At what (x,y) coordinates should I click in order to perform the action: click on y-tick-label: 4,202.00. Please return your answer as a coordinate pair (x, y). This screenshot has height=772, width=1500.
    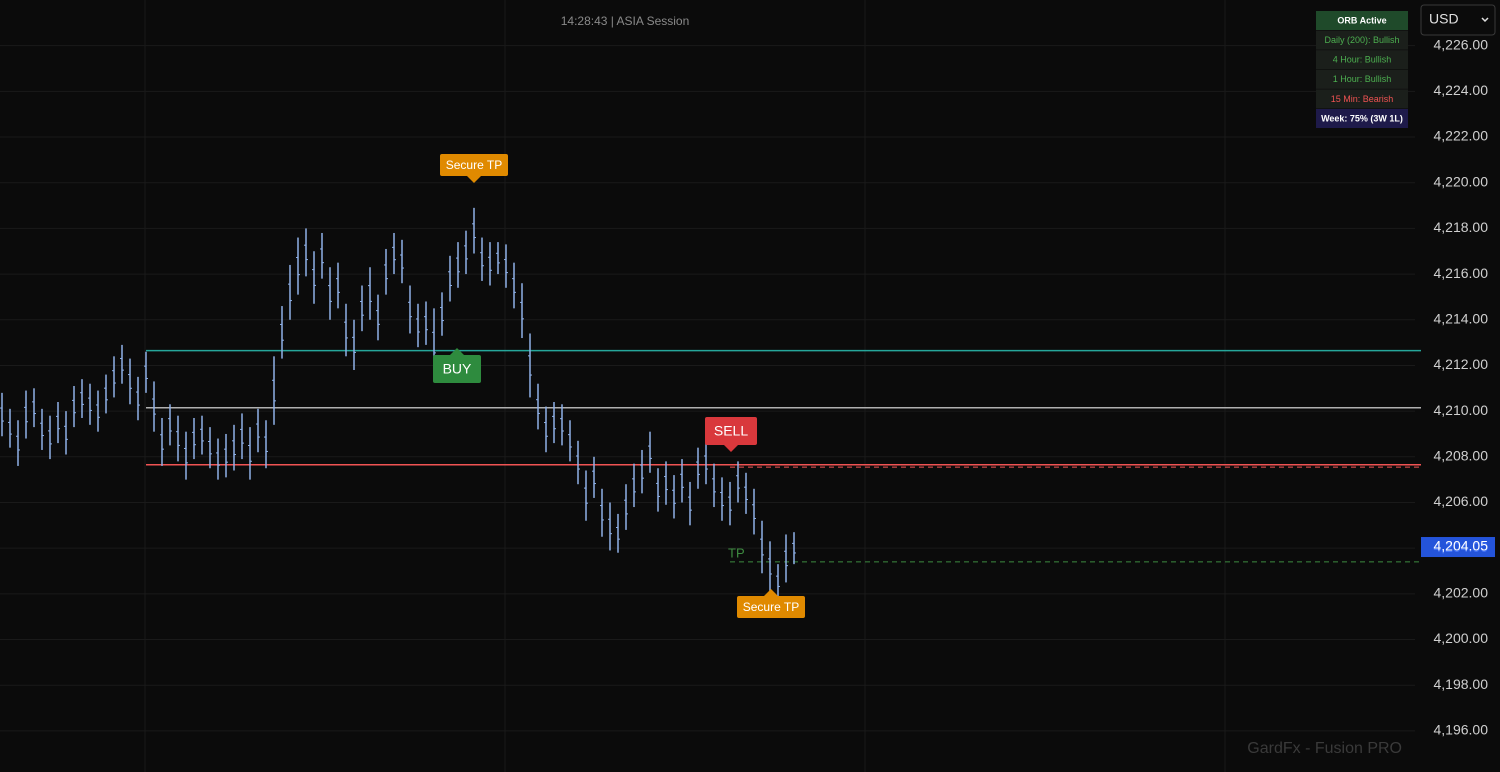
    Looking at the image, I should click on (1461, 593).